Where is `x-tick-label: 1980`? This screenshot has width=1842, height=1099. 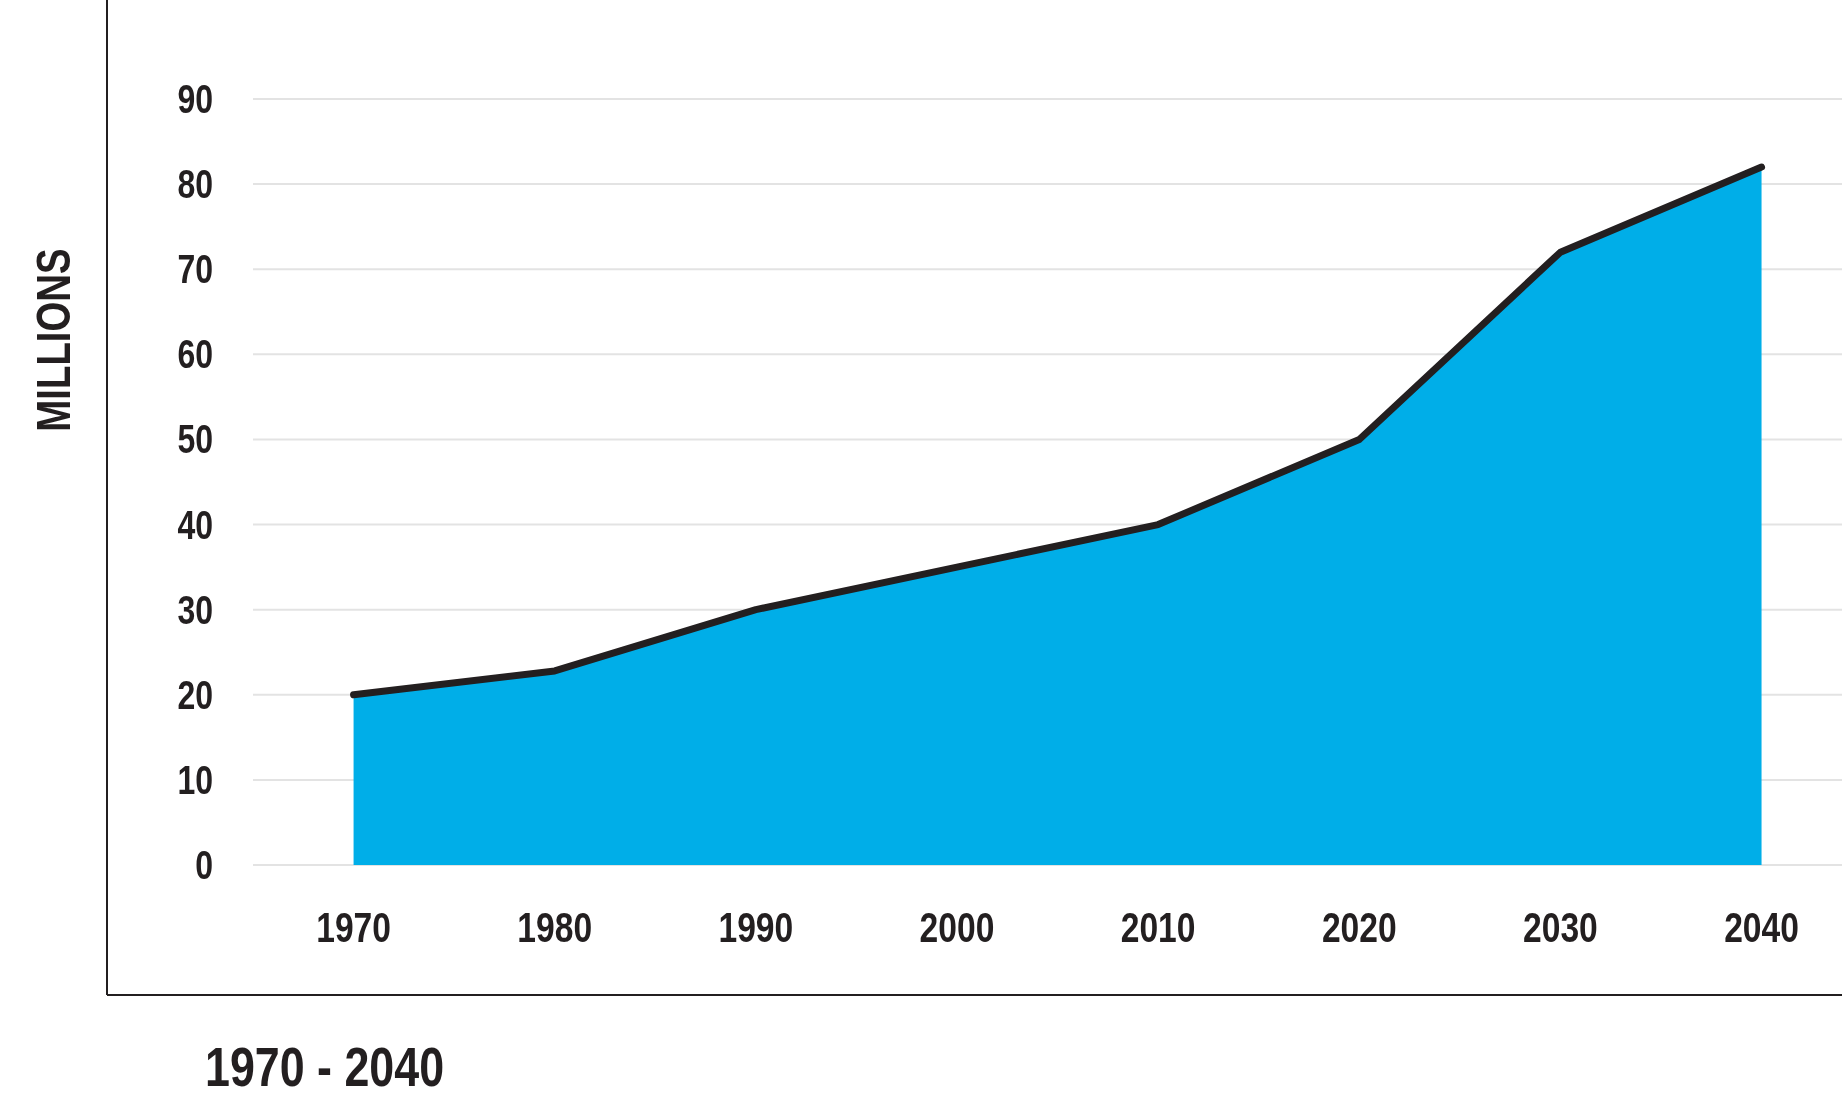
x-tick-label: 1980 is located at coordinates (555, 927).